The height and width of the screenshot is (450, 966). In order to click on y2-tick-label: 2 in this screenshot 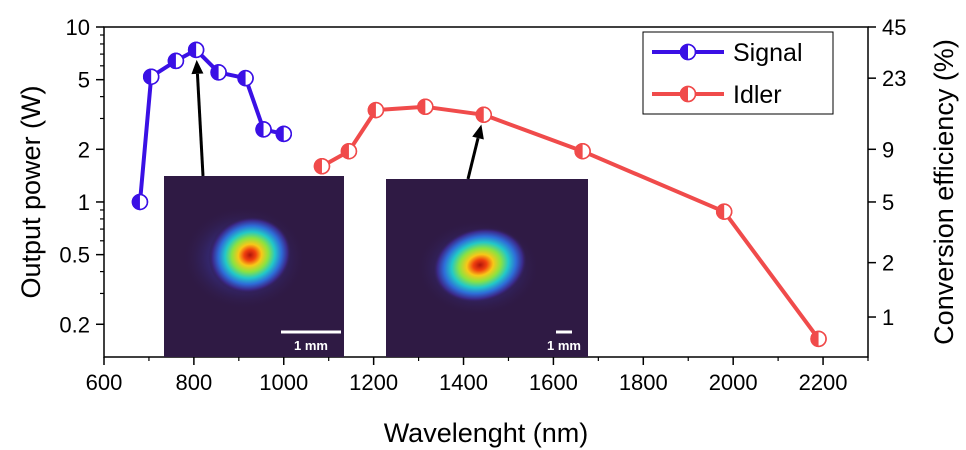, I will do `click(888, 263)`.